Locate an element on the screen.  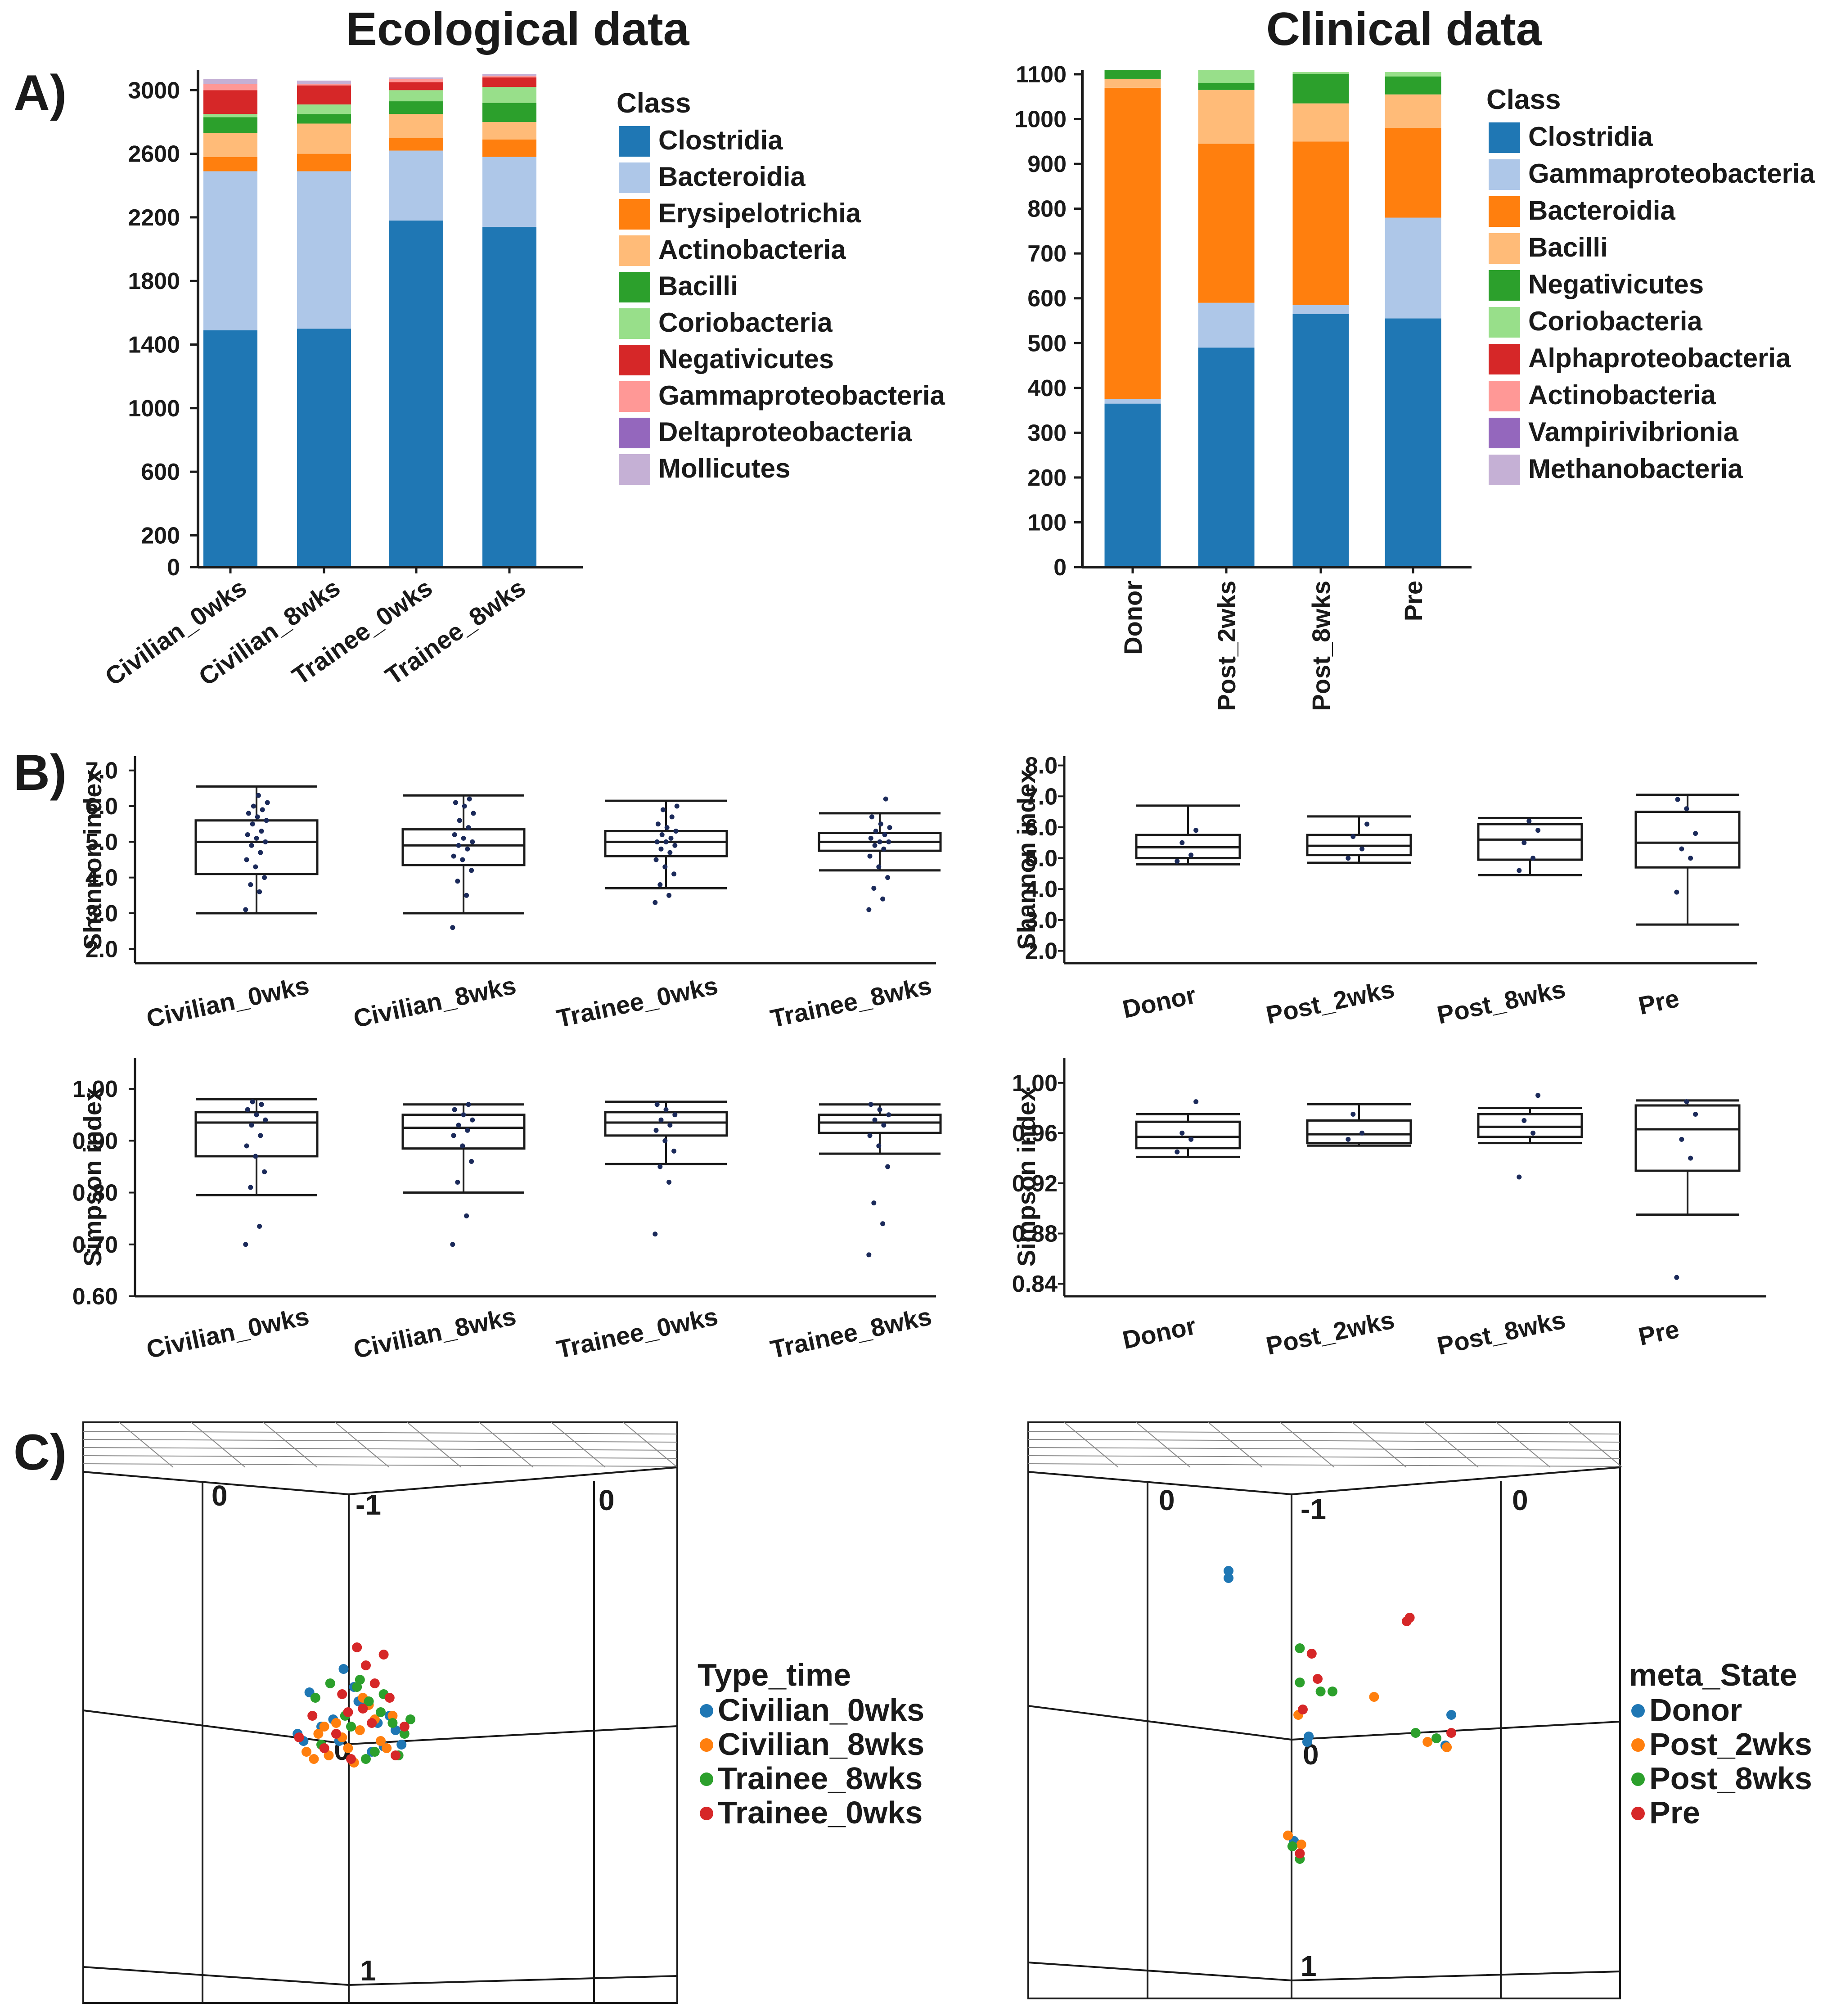
legend-entry: Methanobacteria is located at coordinates (1635, 469).